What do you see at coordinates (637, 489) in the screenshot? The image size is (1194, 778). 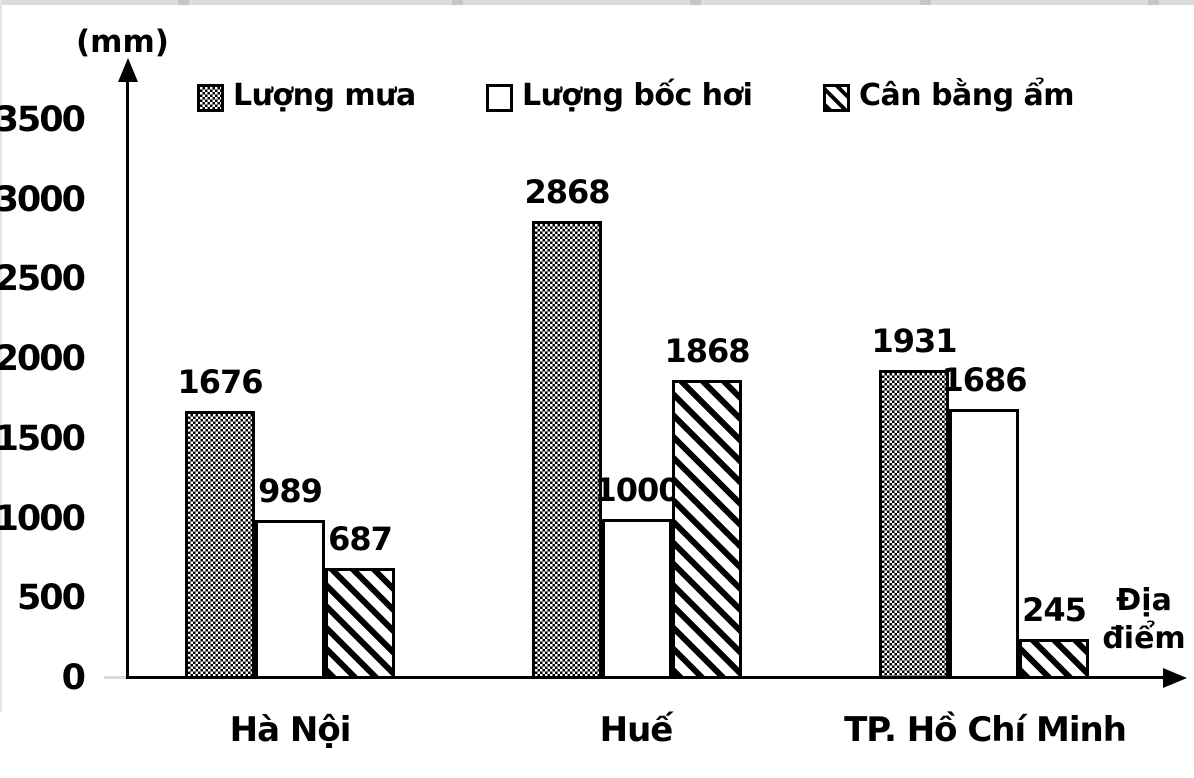 I see `bar-value-label: 1000` at bounding box center [637, 489].